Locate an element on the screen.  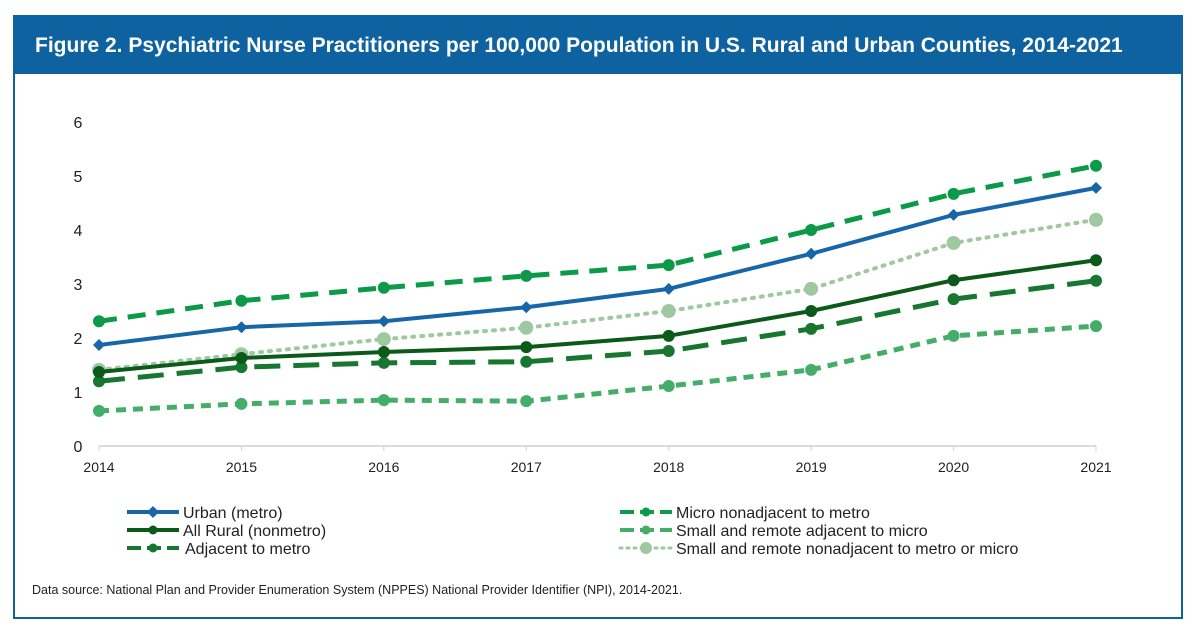
legend-label: All Rural (nonmetro) is located at coordinates (254, 531).